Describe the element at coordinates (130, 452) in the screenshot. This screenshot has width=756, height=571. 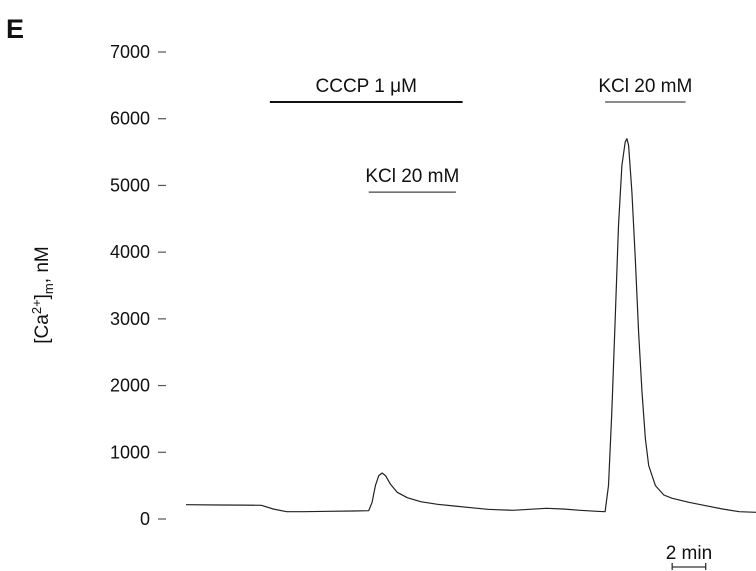
I see `y-tick-label: 1000` at that location.